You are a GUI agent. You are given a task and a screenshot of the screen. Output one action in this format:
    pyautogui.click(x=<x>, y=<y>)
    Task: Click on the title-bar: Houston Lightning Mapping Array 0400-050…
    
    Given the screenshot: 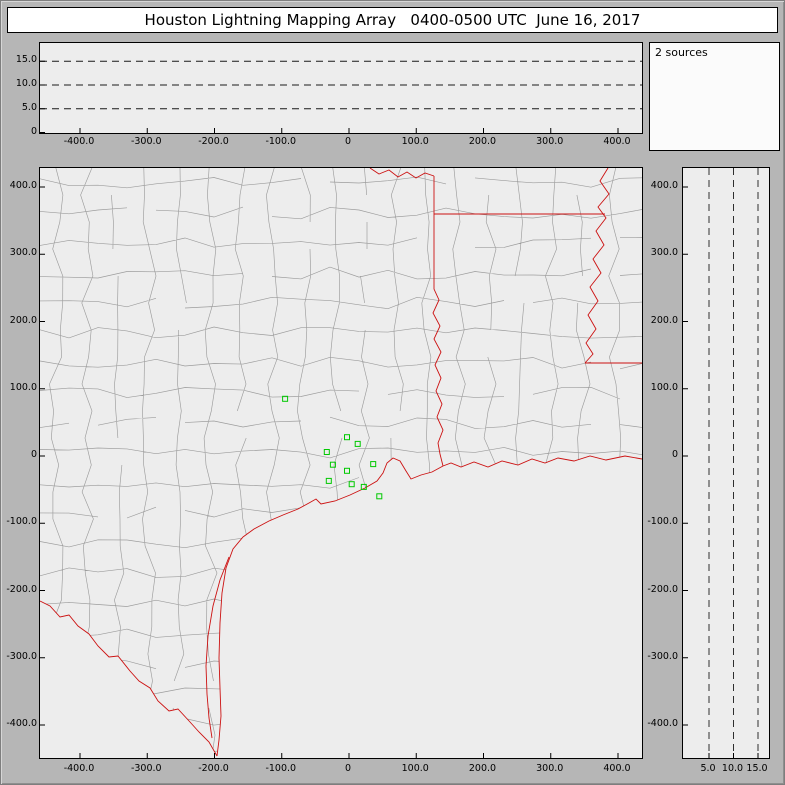 What is the action you would take?
    pyautogui.click(x=392, y=20)
    